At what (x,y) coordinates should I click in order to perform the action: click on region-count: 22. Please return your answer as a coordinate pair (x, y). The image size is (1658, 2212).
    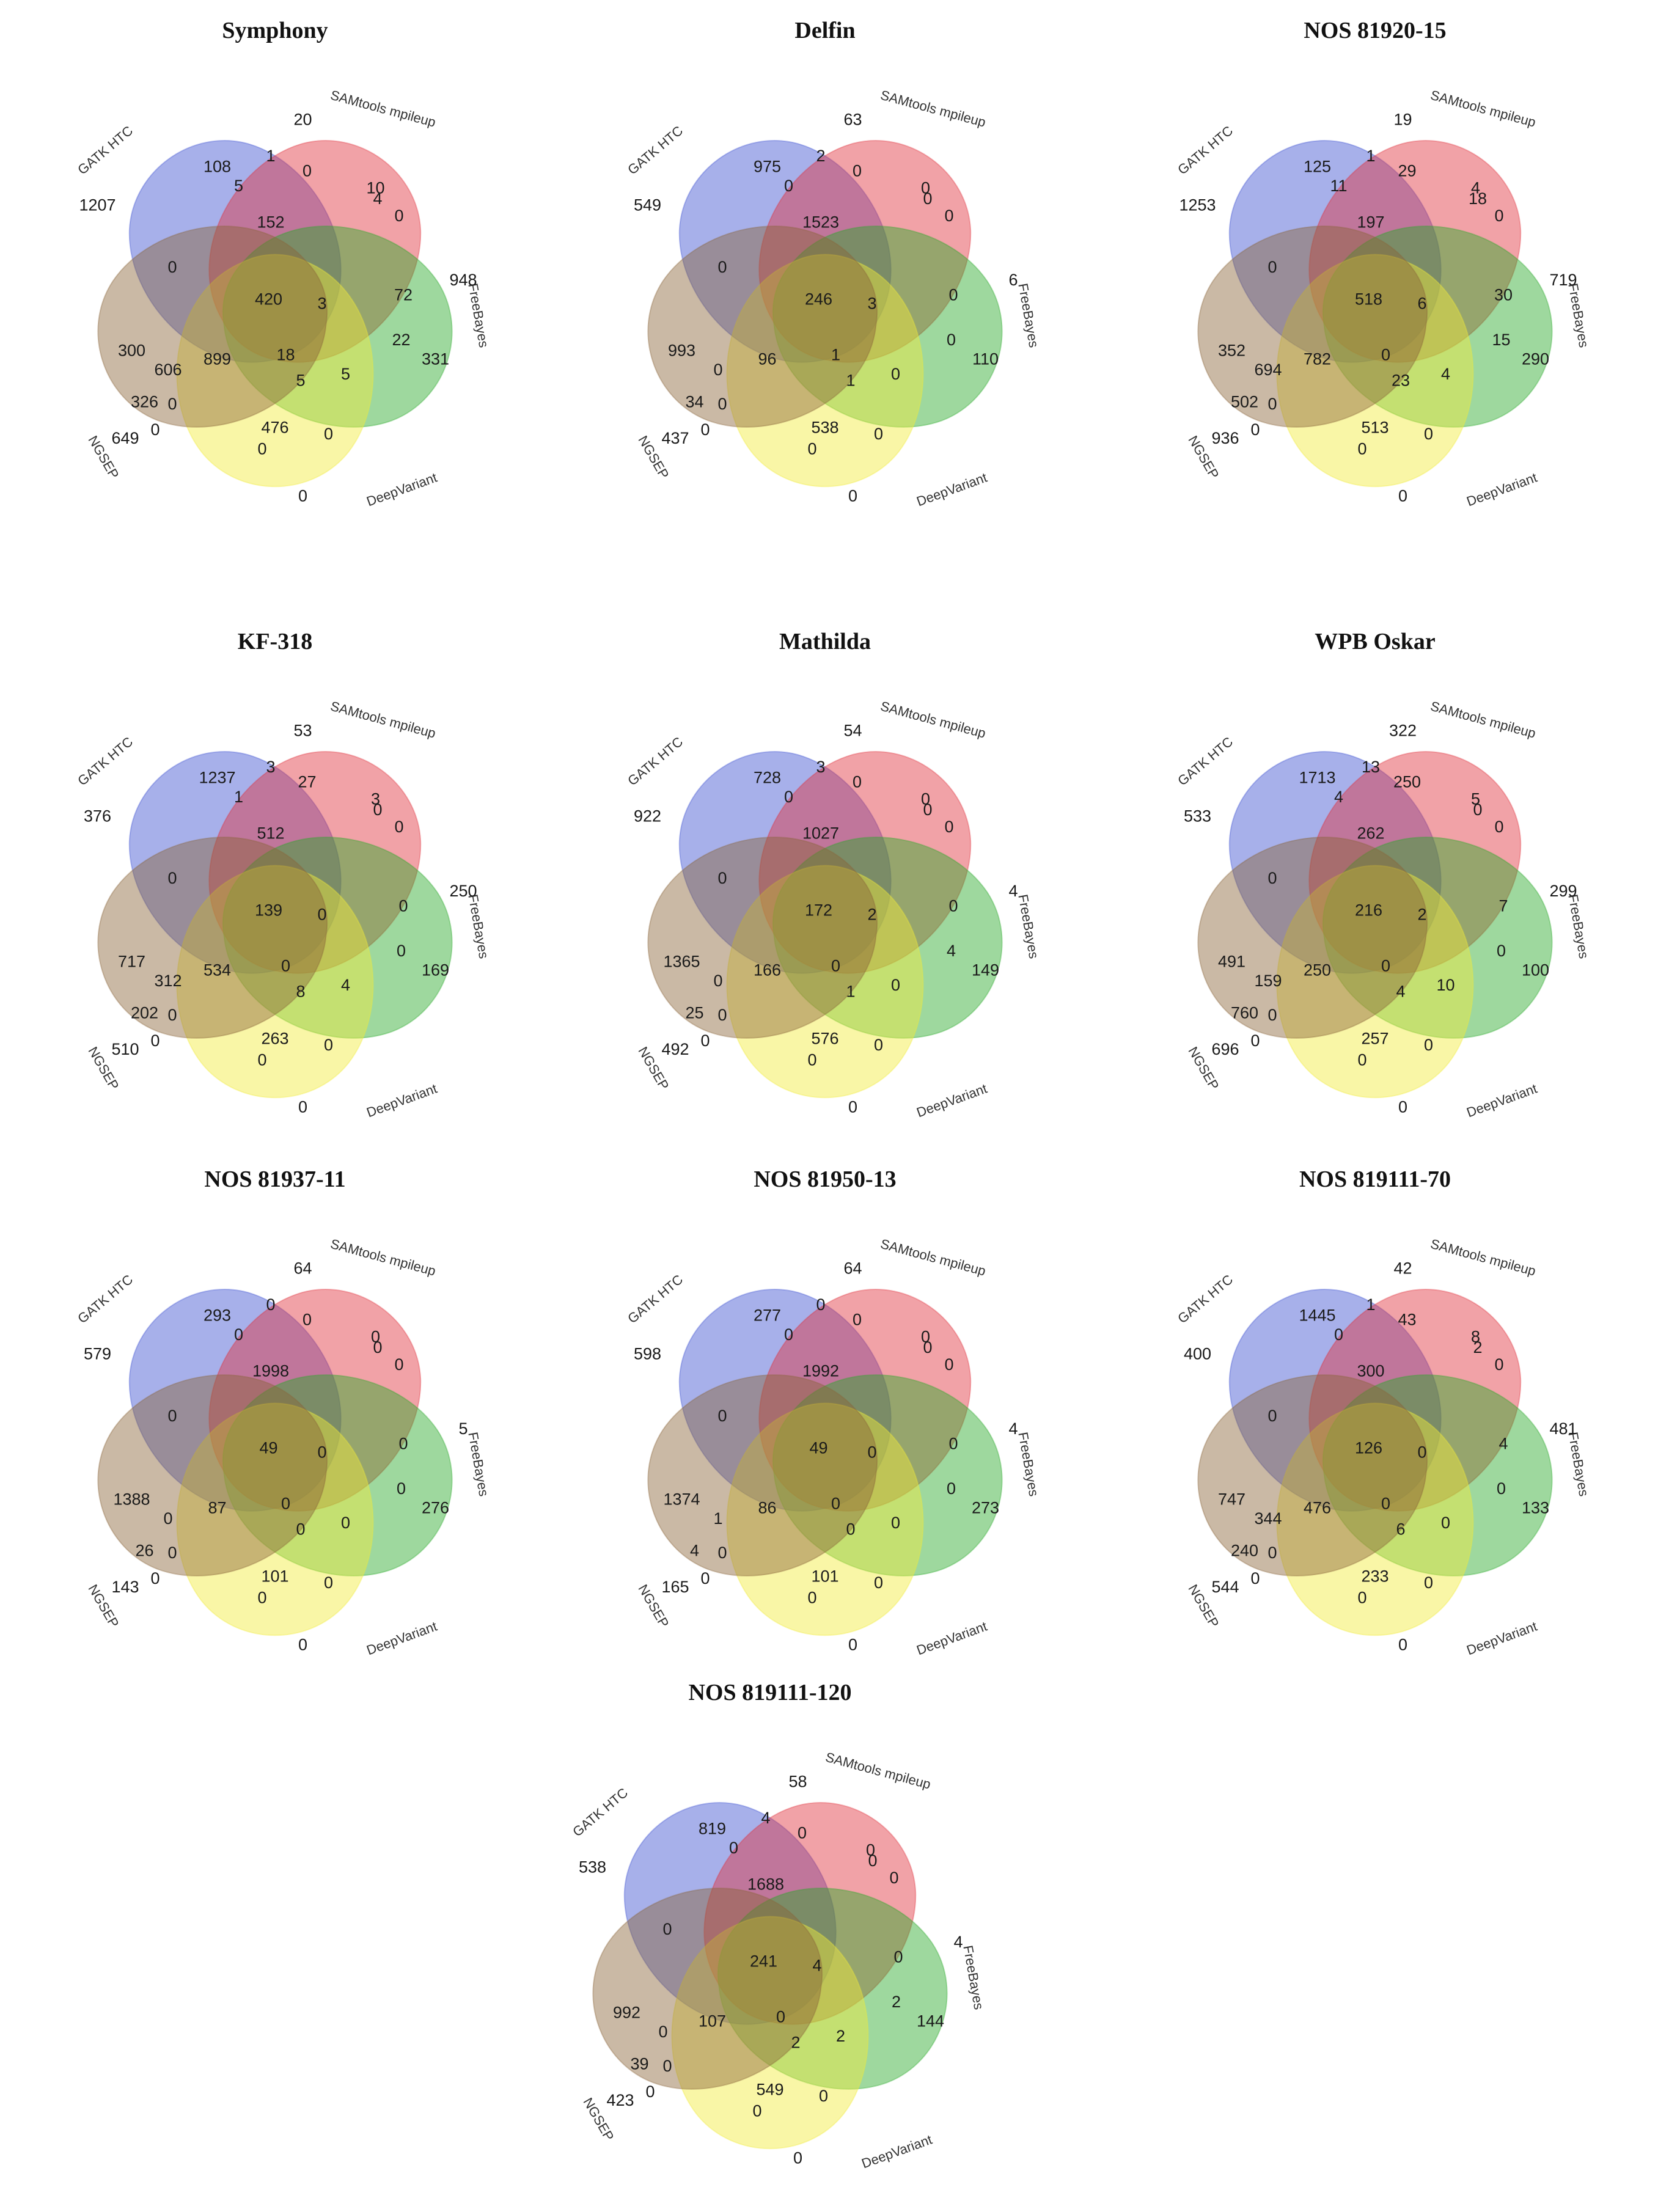
    Looking at the image, I should click on (401, 340).